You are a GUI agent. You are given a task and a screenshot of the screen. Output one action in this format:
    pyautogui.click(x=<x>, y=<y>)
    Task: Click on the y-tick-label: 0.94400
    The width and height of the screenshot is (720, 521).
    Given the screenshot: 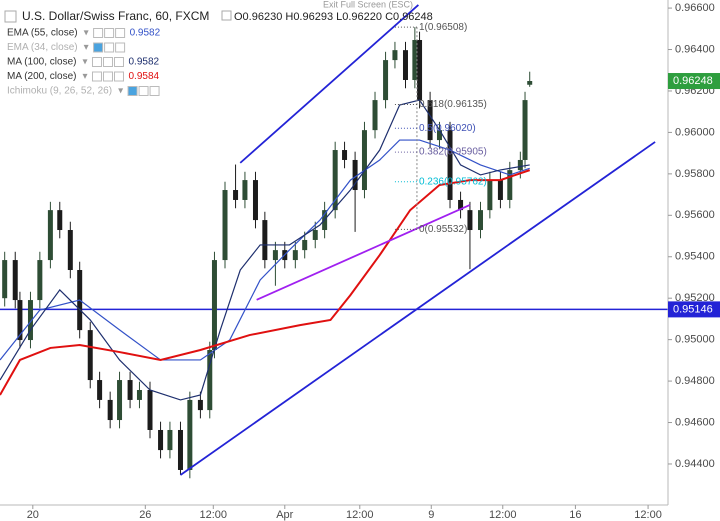 What is the action you would take?
    pyautogui.click(x=695, y=464)
    